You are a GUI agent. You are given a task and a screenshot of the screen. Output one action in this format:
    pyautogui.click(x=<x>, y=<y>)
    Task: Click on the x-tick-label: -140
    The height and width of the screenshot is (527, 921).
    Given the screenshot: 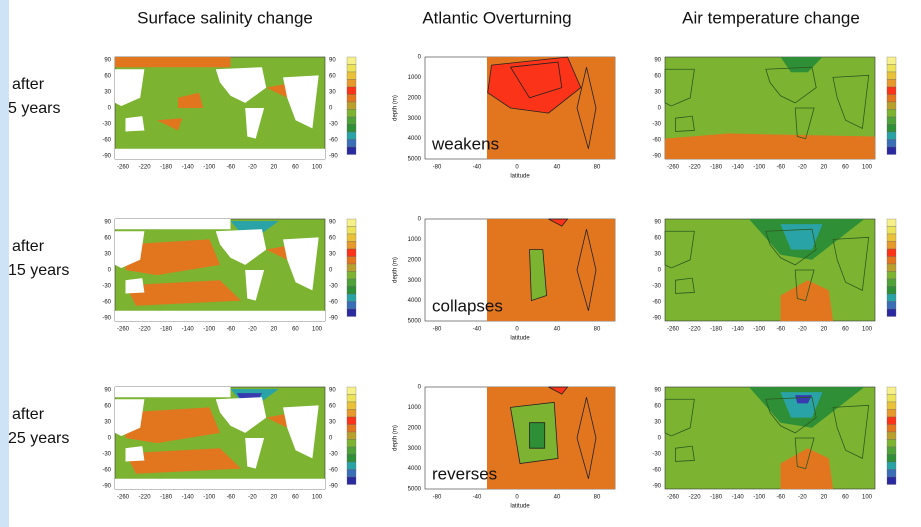 What is the action you would take?
    pyautogui.click(x=188, y=168)
    